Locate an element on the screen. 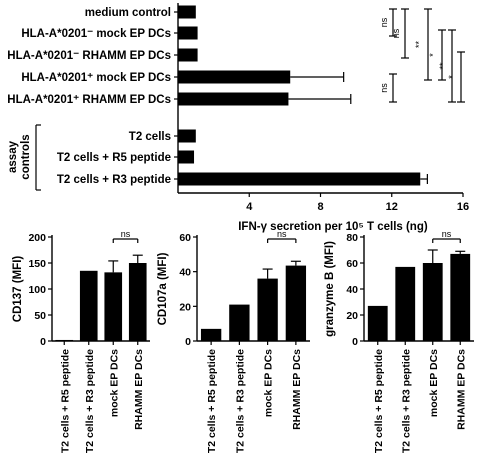  top-category-label: medium control is located at coordinates (128, 13).